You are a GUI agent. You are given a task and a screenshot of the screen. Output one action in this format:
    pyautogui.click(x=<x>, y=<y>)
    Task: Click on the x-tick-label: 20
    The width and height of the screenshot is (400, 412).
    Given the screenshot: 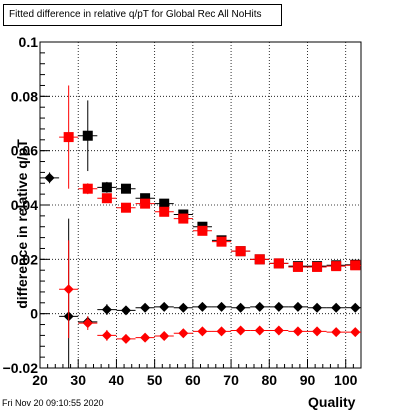 What is the action you would take?
    pyautogui.click(x=40, y=380)
    